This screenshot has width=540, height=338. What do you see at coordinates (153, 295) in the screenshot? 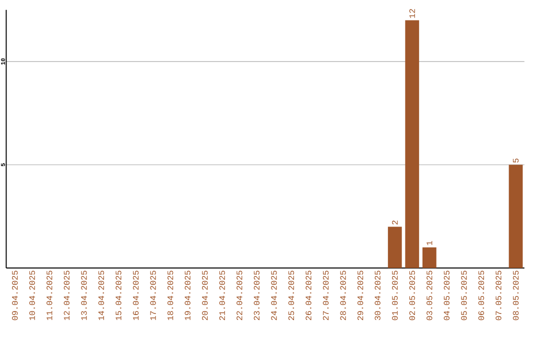
I see `x-tick-label: 17.04.2025` at bounding box center [153, 295].